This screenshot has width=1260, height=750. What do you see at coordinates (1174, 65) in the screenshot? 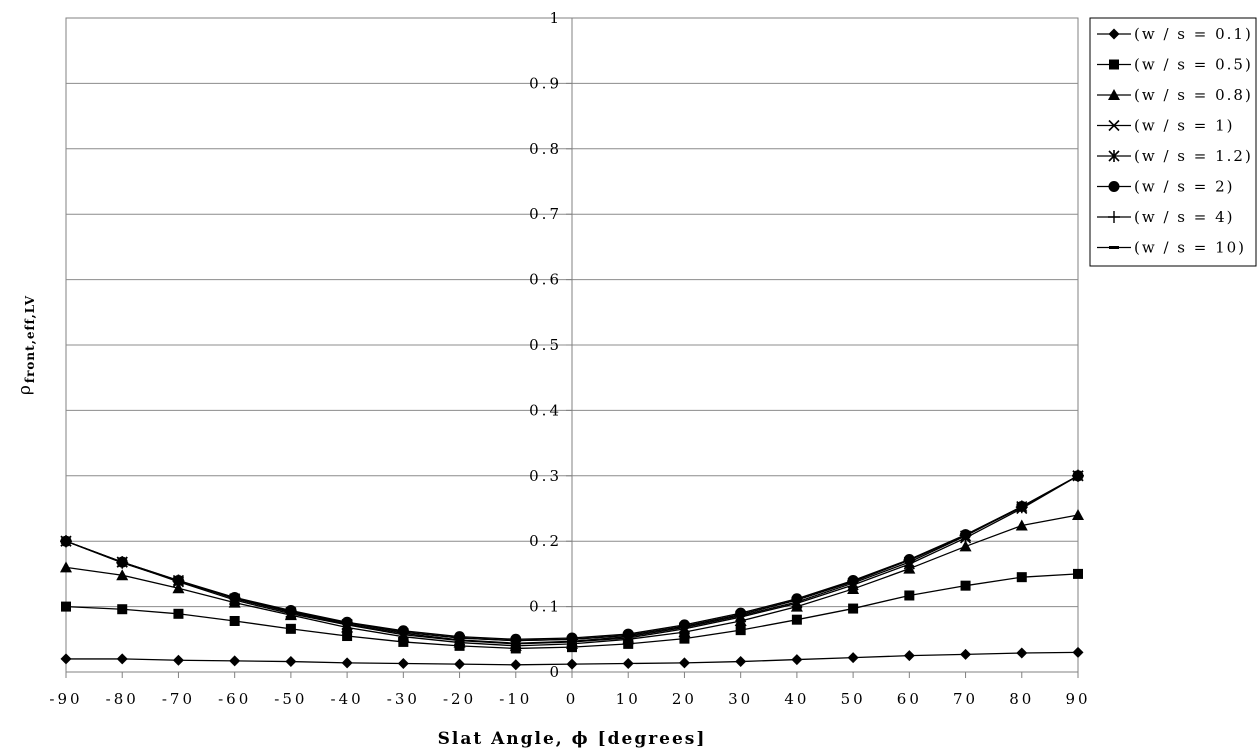
I see `legend-item-2: (w / s = 0.5)` at bounding box center [1174, 65].